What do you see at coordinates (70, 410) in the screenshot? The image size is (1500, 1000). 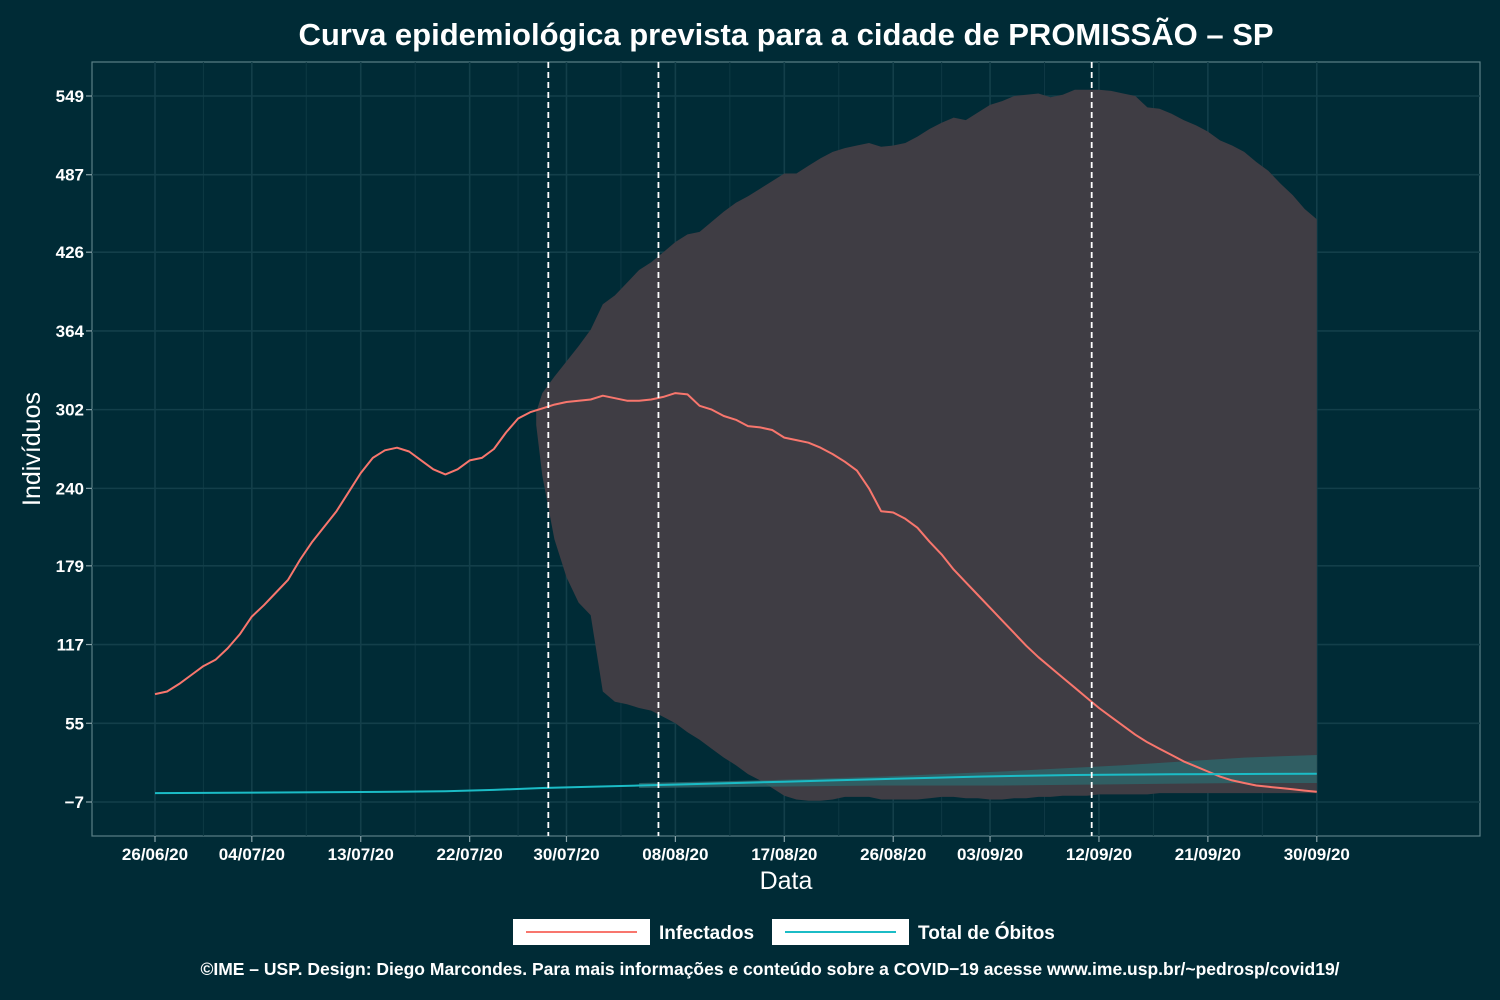 I see `y-tick-label: 302` at bounding box center [70, 410].